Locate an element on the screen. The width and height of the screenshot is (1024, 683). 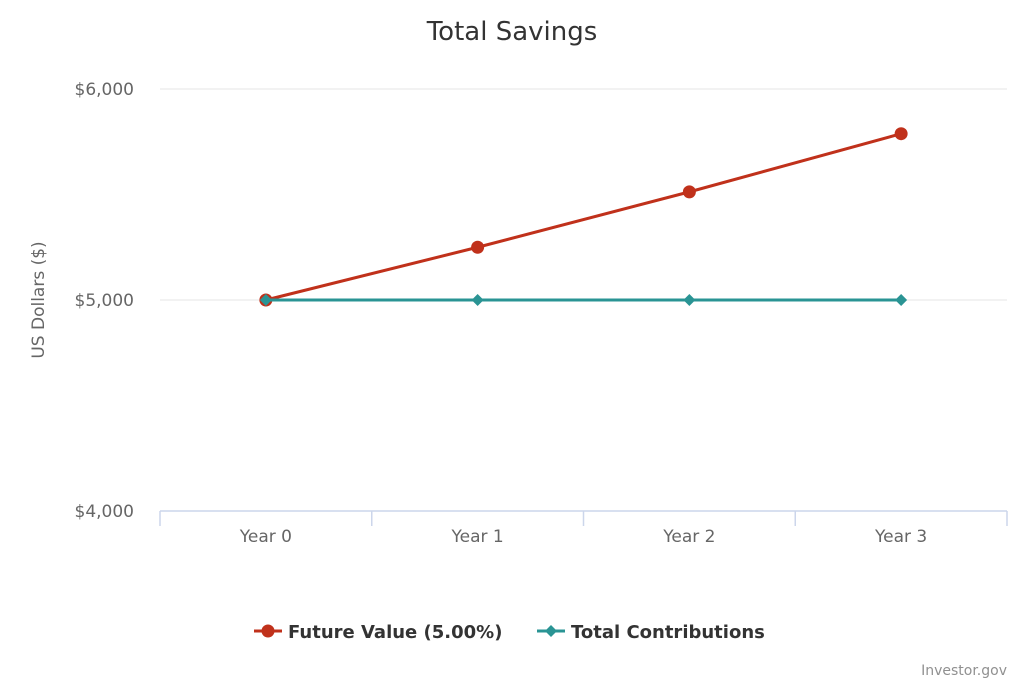
y-tick-label: $5,000 is located at coordinates (104, 301).